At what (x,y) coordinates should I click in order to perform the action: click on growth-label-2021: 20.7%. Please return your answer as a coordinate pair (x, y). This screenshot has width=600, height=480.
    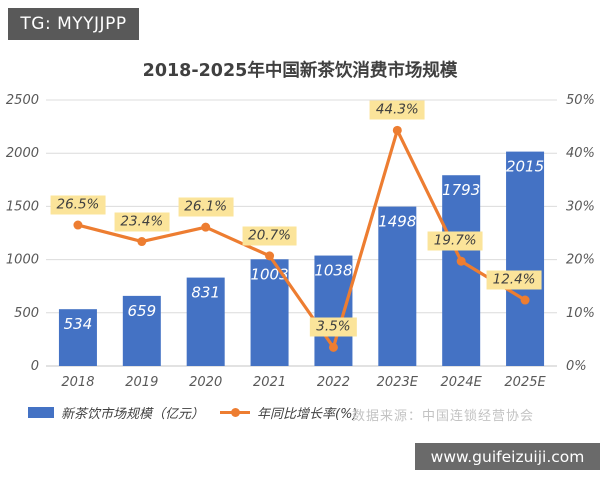
    Looking at the image, I should click on (270, 236).